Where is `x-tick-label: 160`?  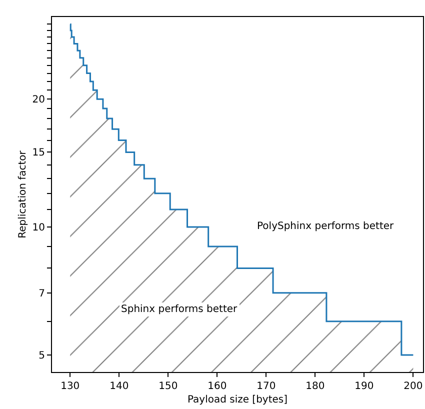 x-tick-label: 160 is located at coordinates (217, 386).